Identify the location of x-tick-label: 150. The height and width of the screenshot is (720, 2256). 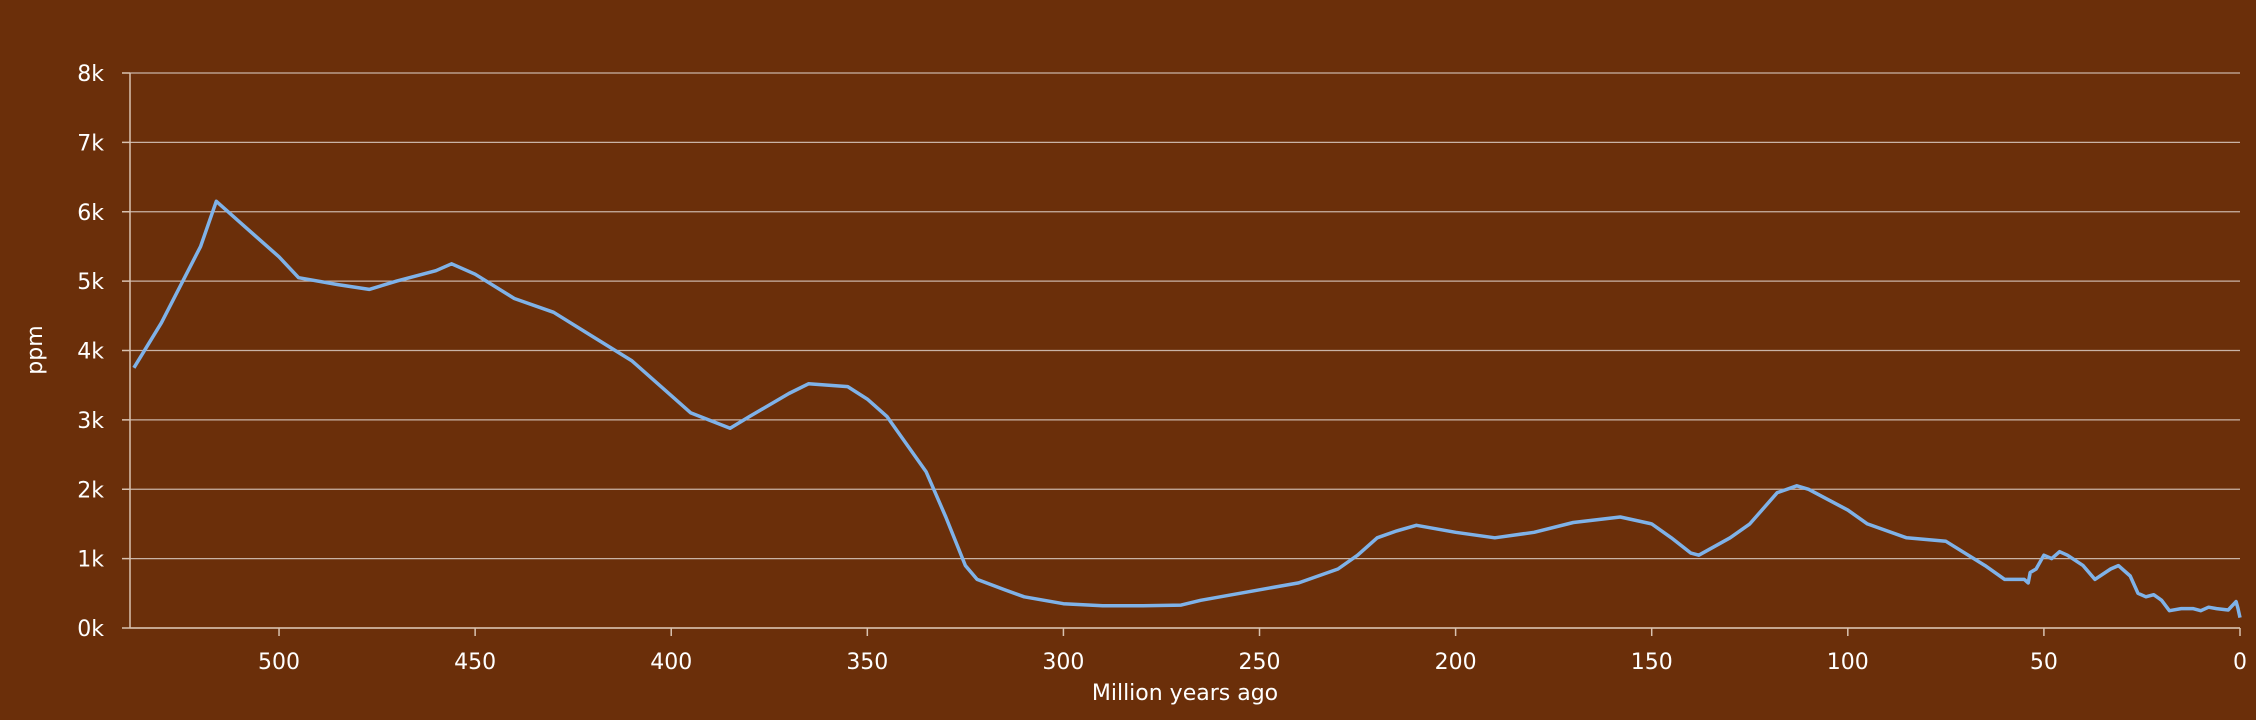
(1652, 662).